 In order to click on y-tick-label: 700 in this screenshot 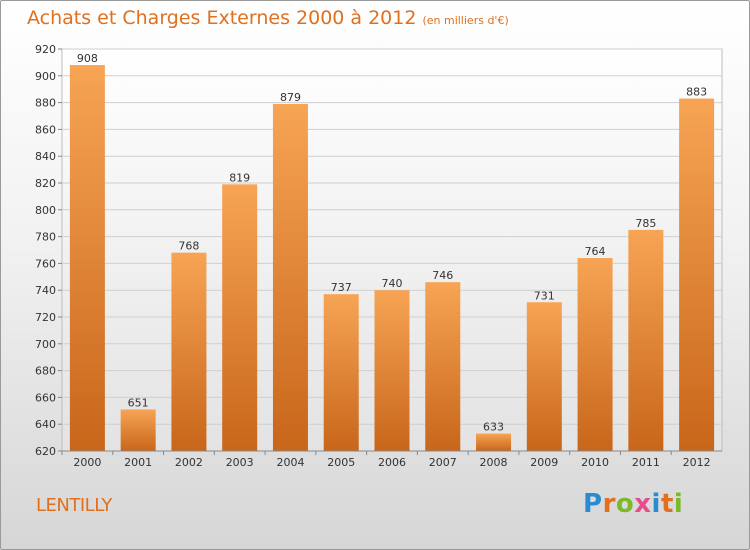, I will do `click(45, 344)`.